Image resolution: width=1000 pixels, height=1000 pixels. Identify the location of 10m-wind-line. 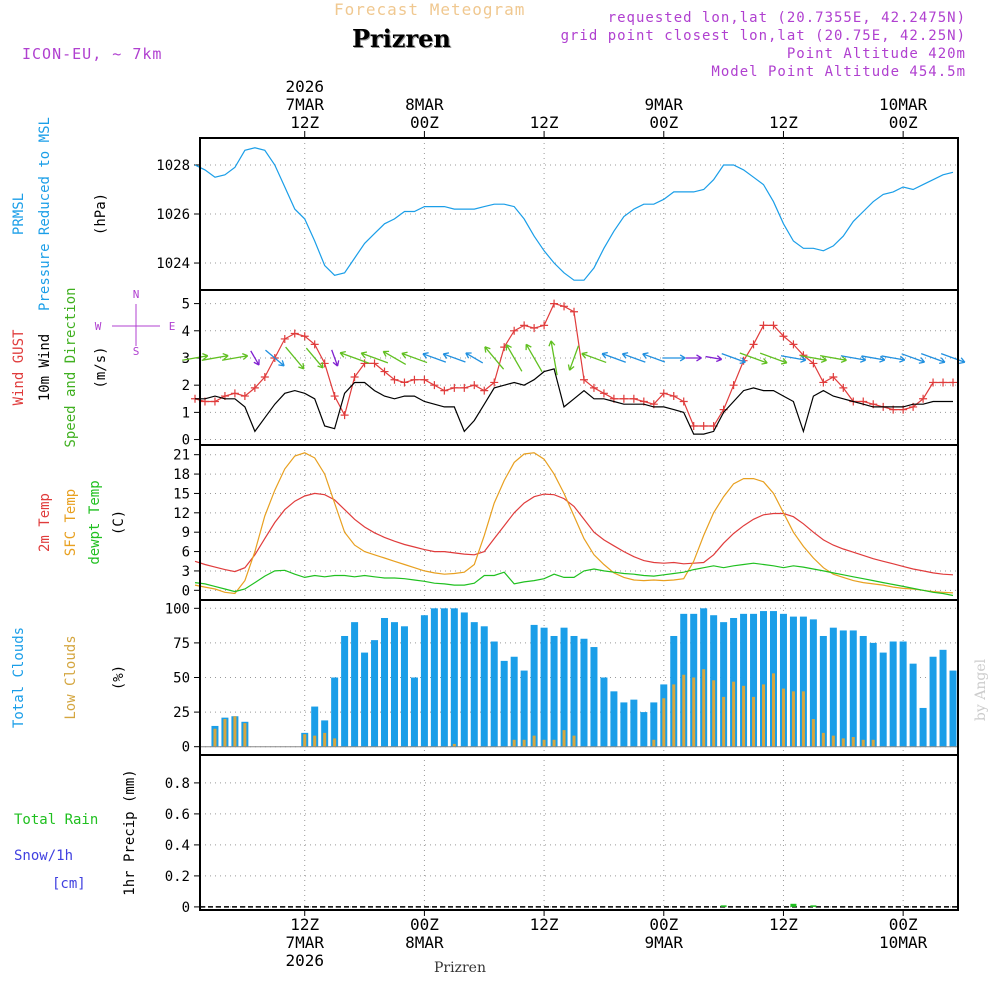
(574, 401).